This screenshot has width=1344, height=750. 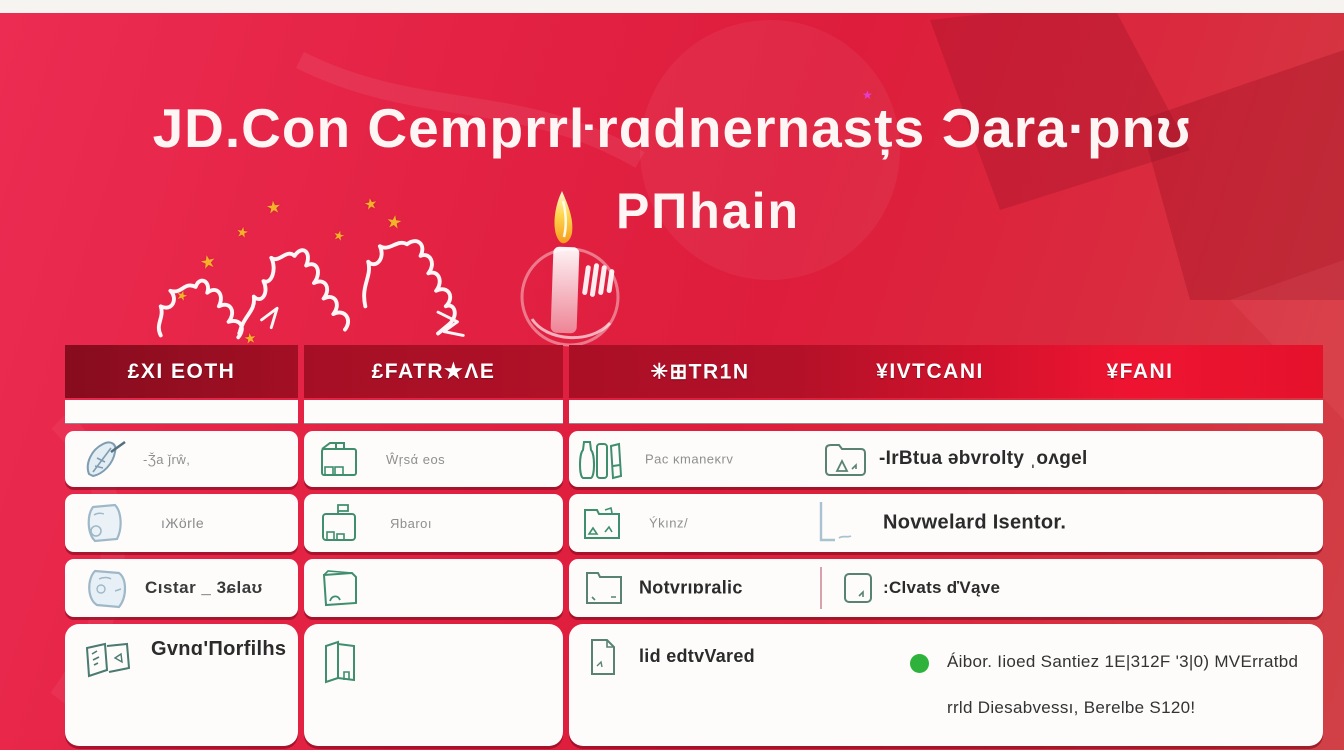 I want to click on bottles-icon, so click(x=601, y=460).